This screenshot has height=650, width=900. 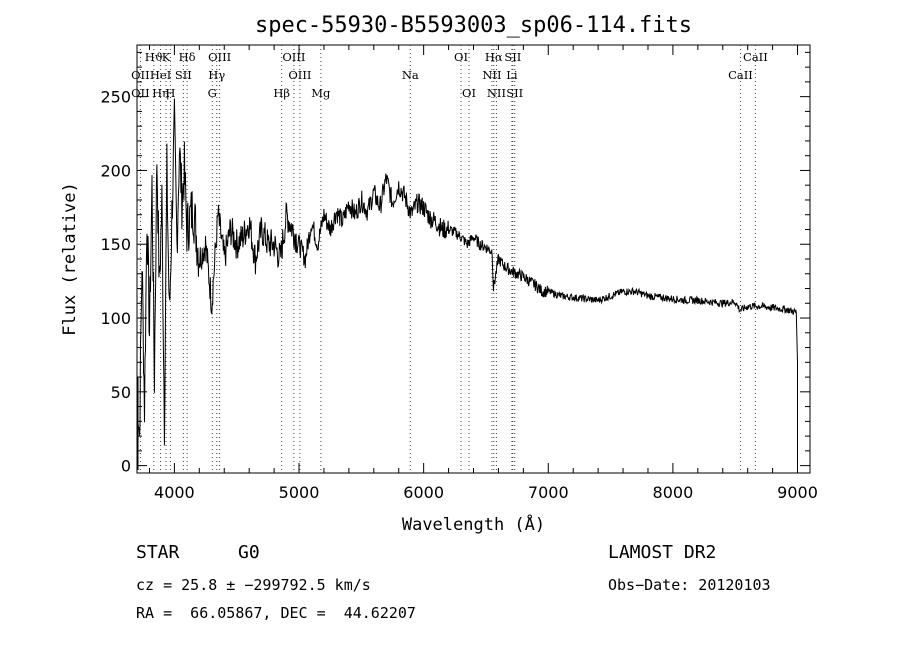 I want to click on obs-date-text: Obs−Date: 20120103, so click(x=689, y=585).